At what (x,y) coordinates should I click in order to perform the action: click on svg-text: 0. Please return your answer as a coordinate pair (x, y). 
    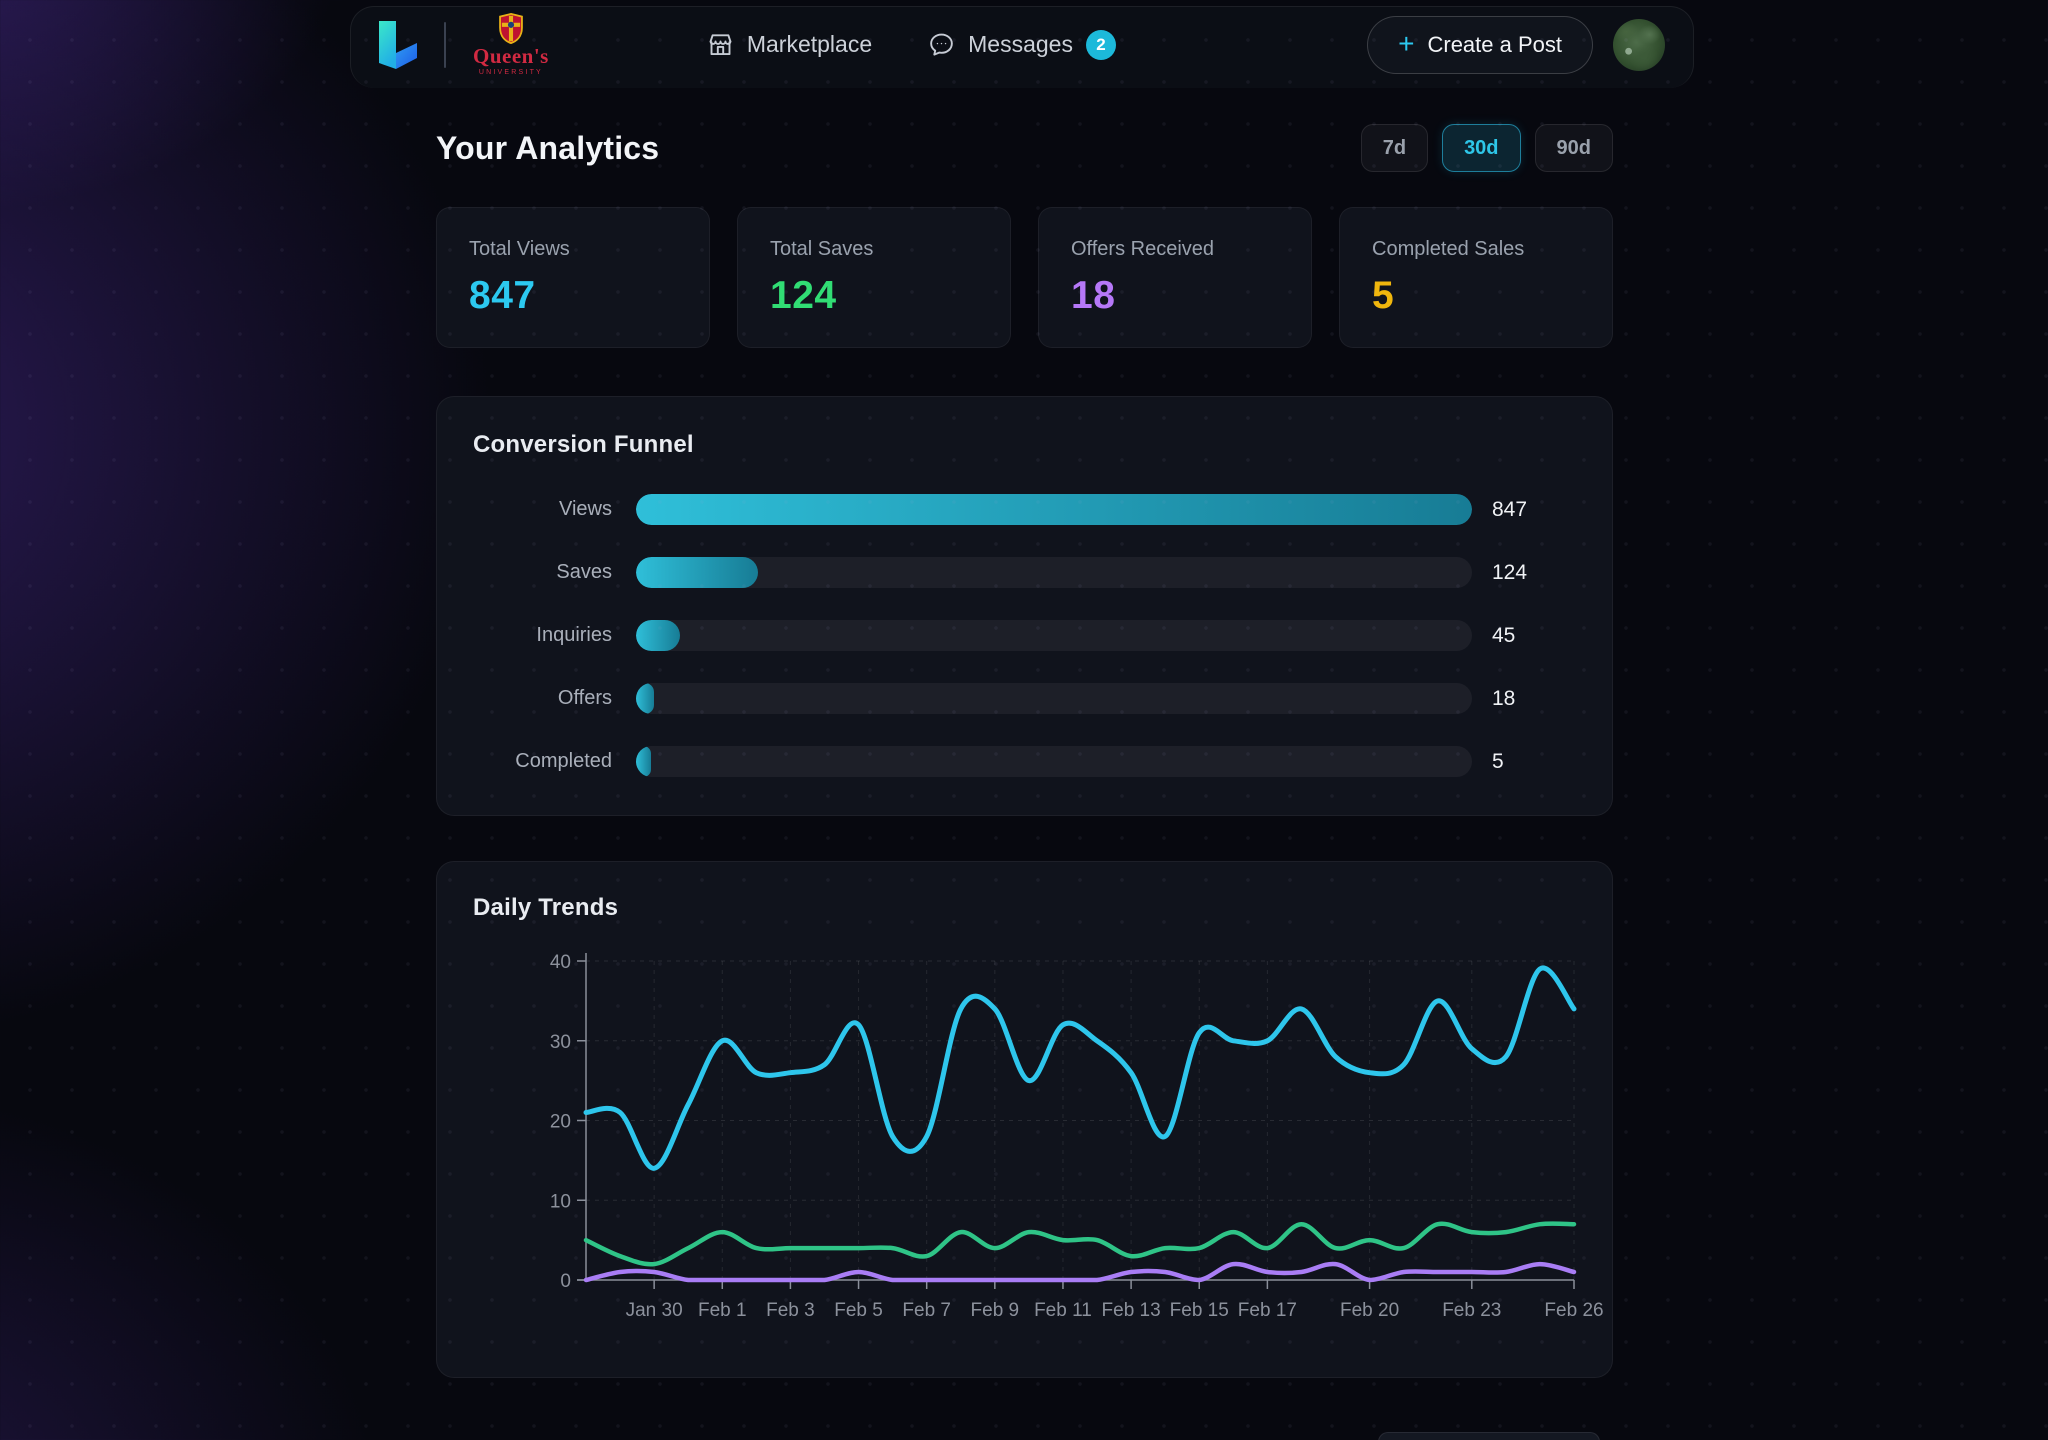
    Looking at the image, I should click on (565, 1281).